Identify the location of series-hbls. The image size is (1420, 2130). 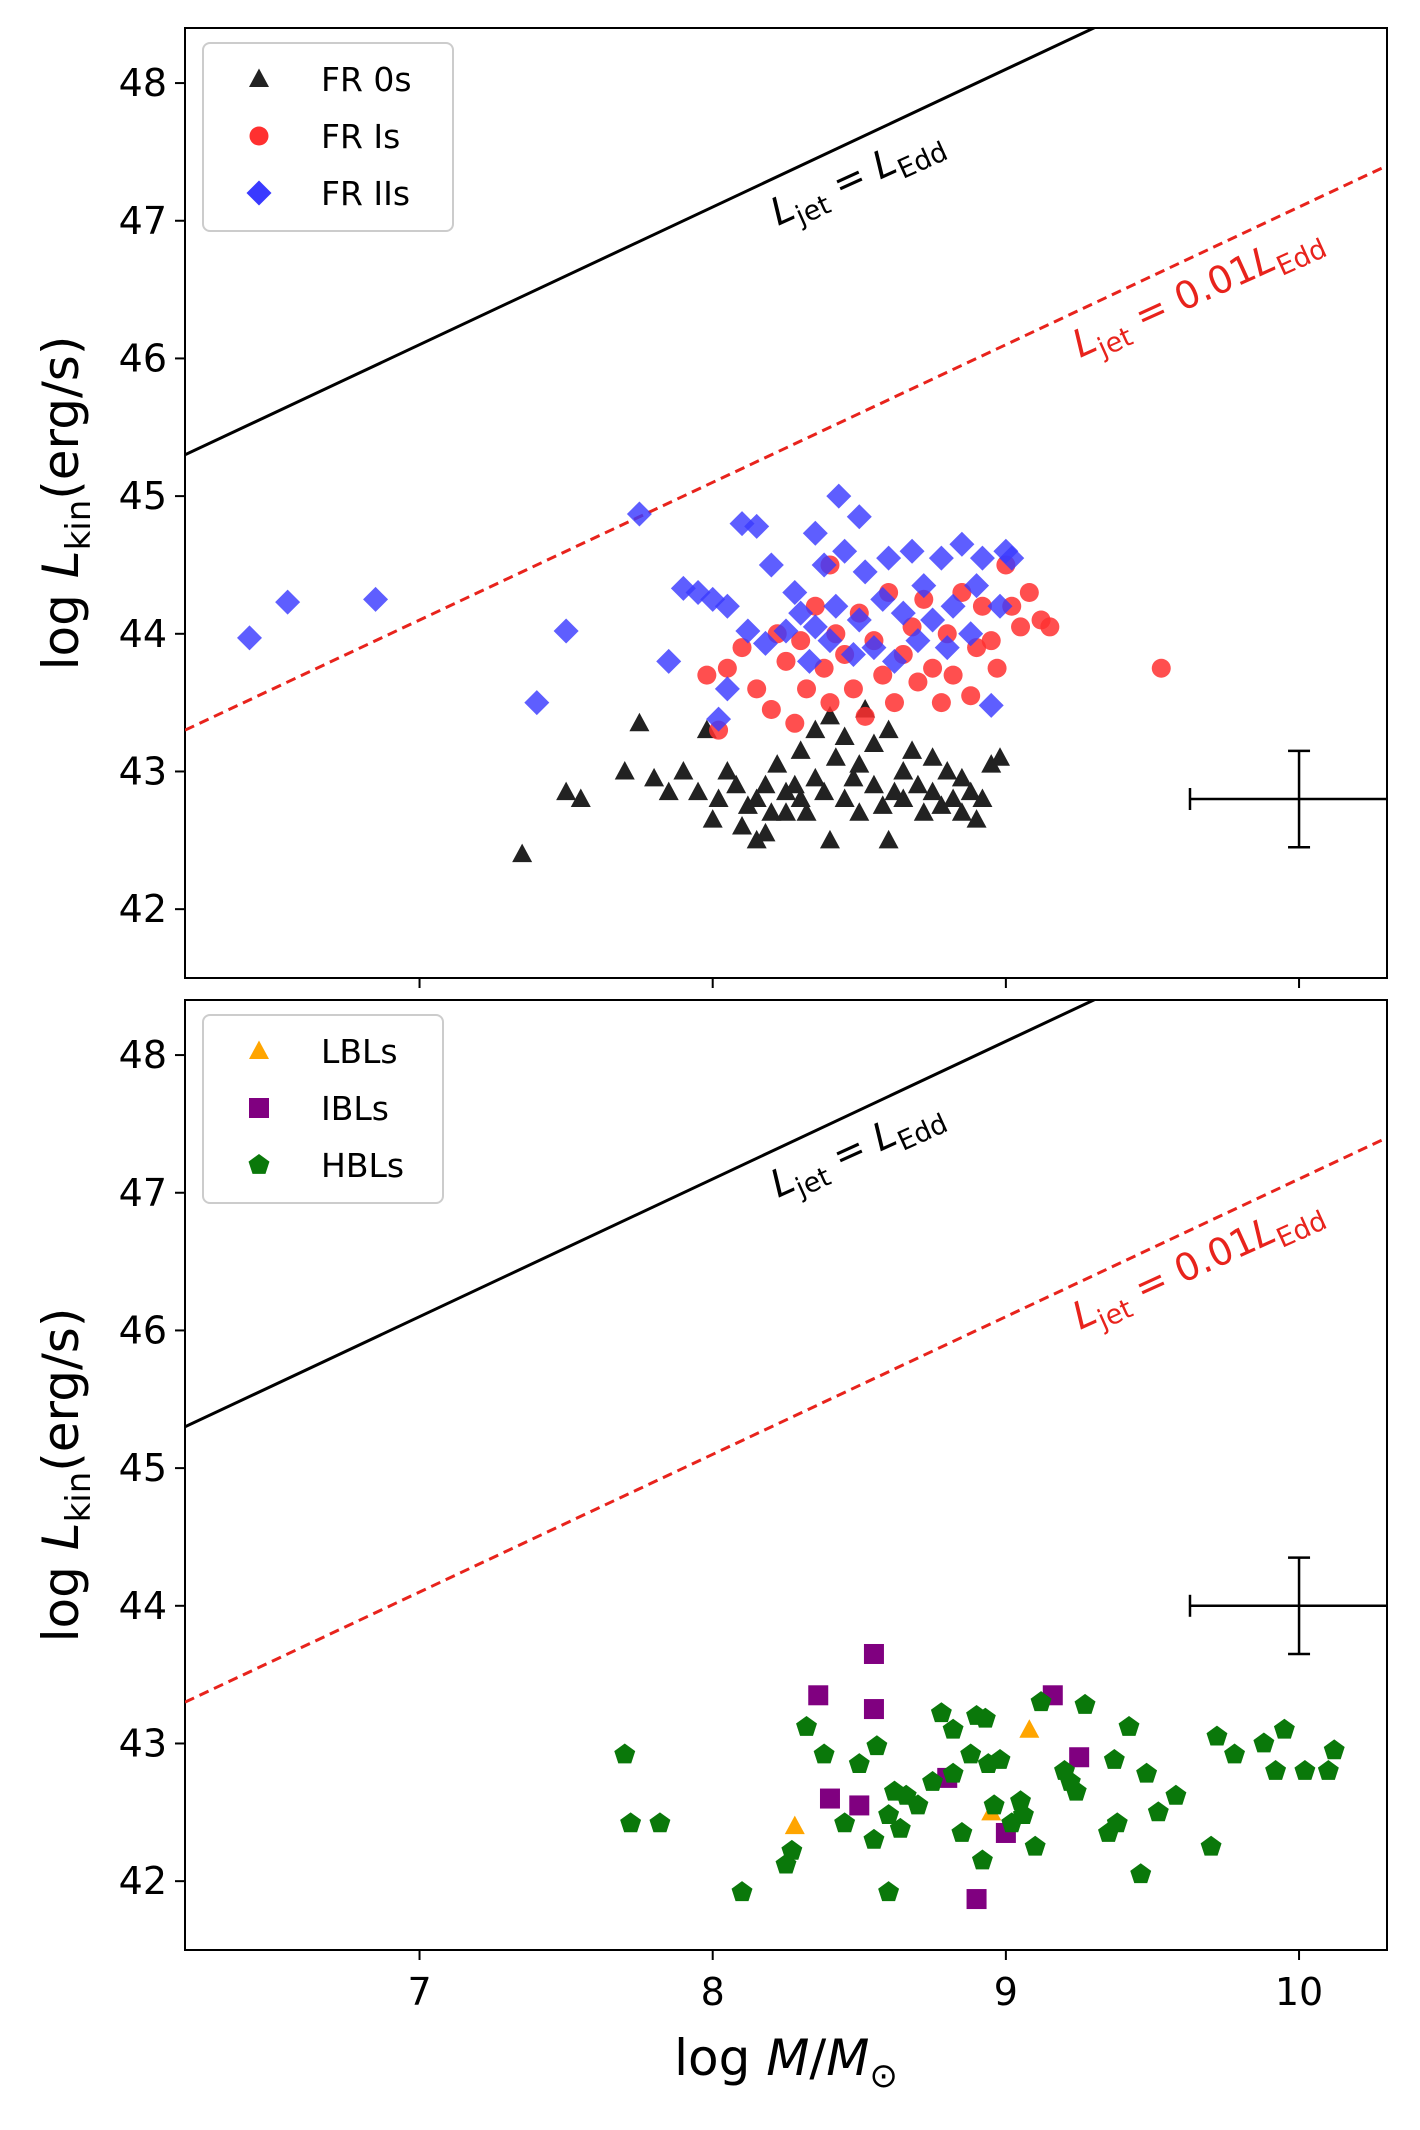
(979, 1796).